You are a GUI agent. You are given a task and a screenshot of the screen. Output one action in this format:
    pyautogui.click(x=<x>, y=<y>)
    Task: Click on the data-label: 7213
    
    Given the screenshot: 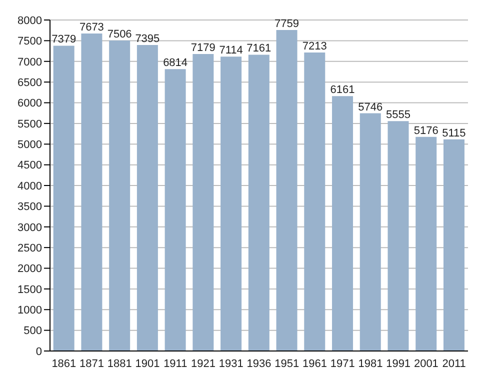 What is the action you would take?
    pyautogui.click(x=314, y=46)
    